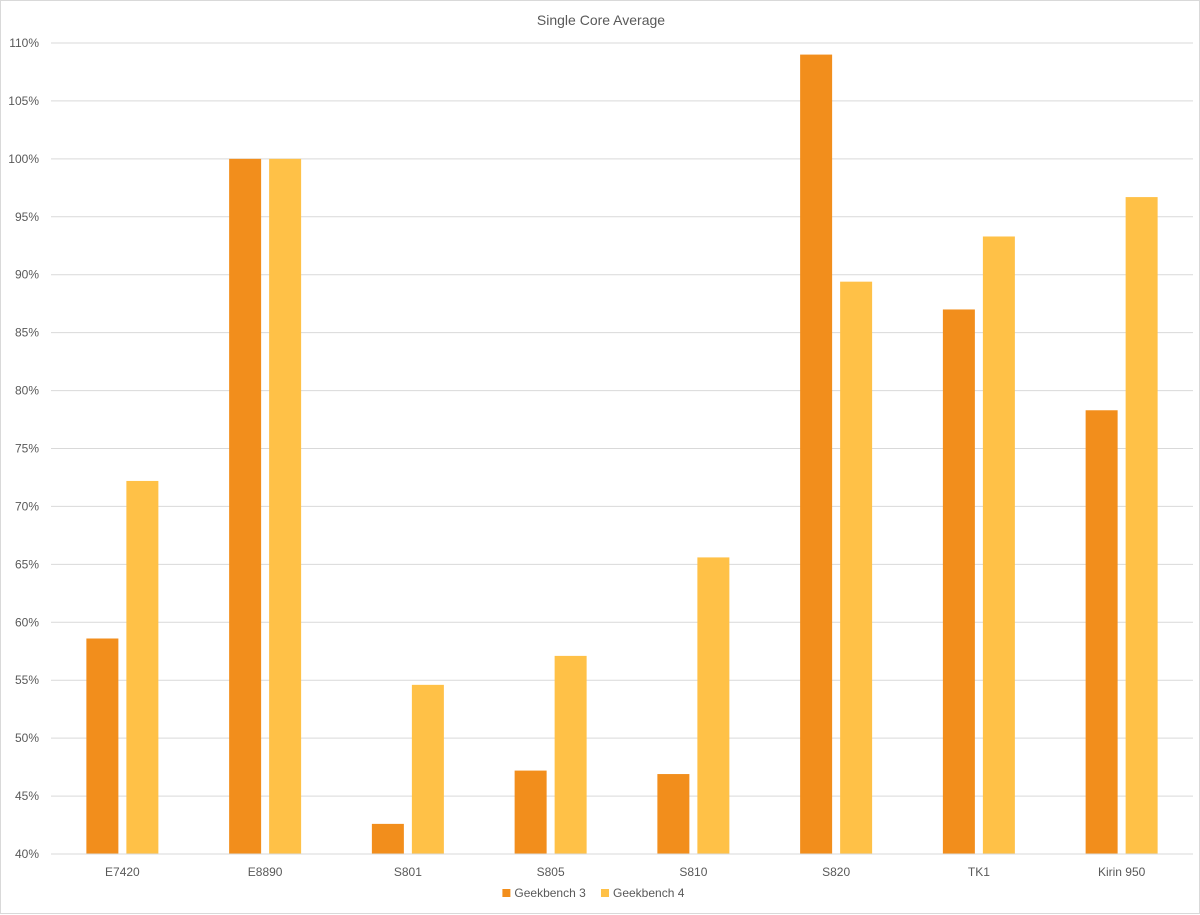 Image resolution: width=1200 pixels, height=915 pixels. I want to click on x-tick-label: S805, so click(551, 872).